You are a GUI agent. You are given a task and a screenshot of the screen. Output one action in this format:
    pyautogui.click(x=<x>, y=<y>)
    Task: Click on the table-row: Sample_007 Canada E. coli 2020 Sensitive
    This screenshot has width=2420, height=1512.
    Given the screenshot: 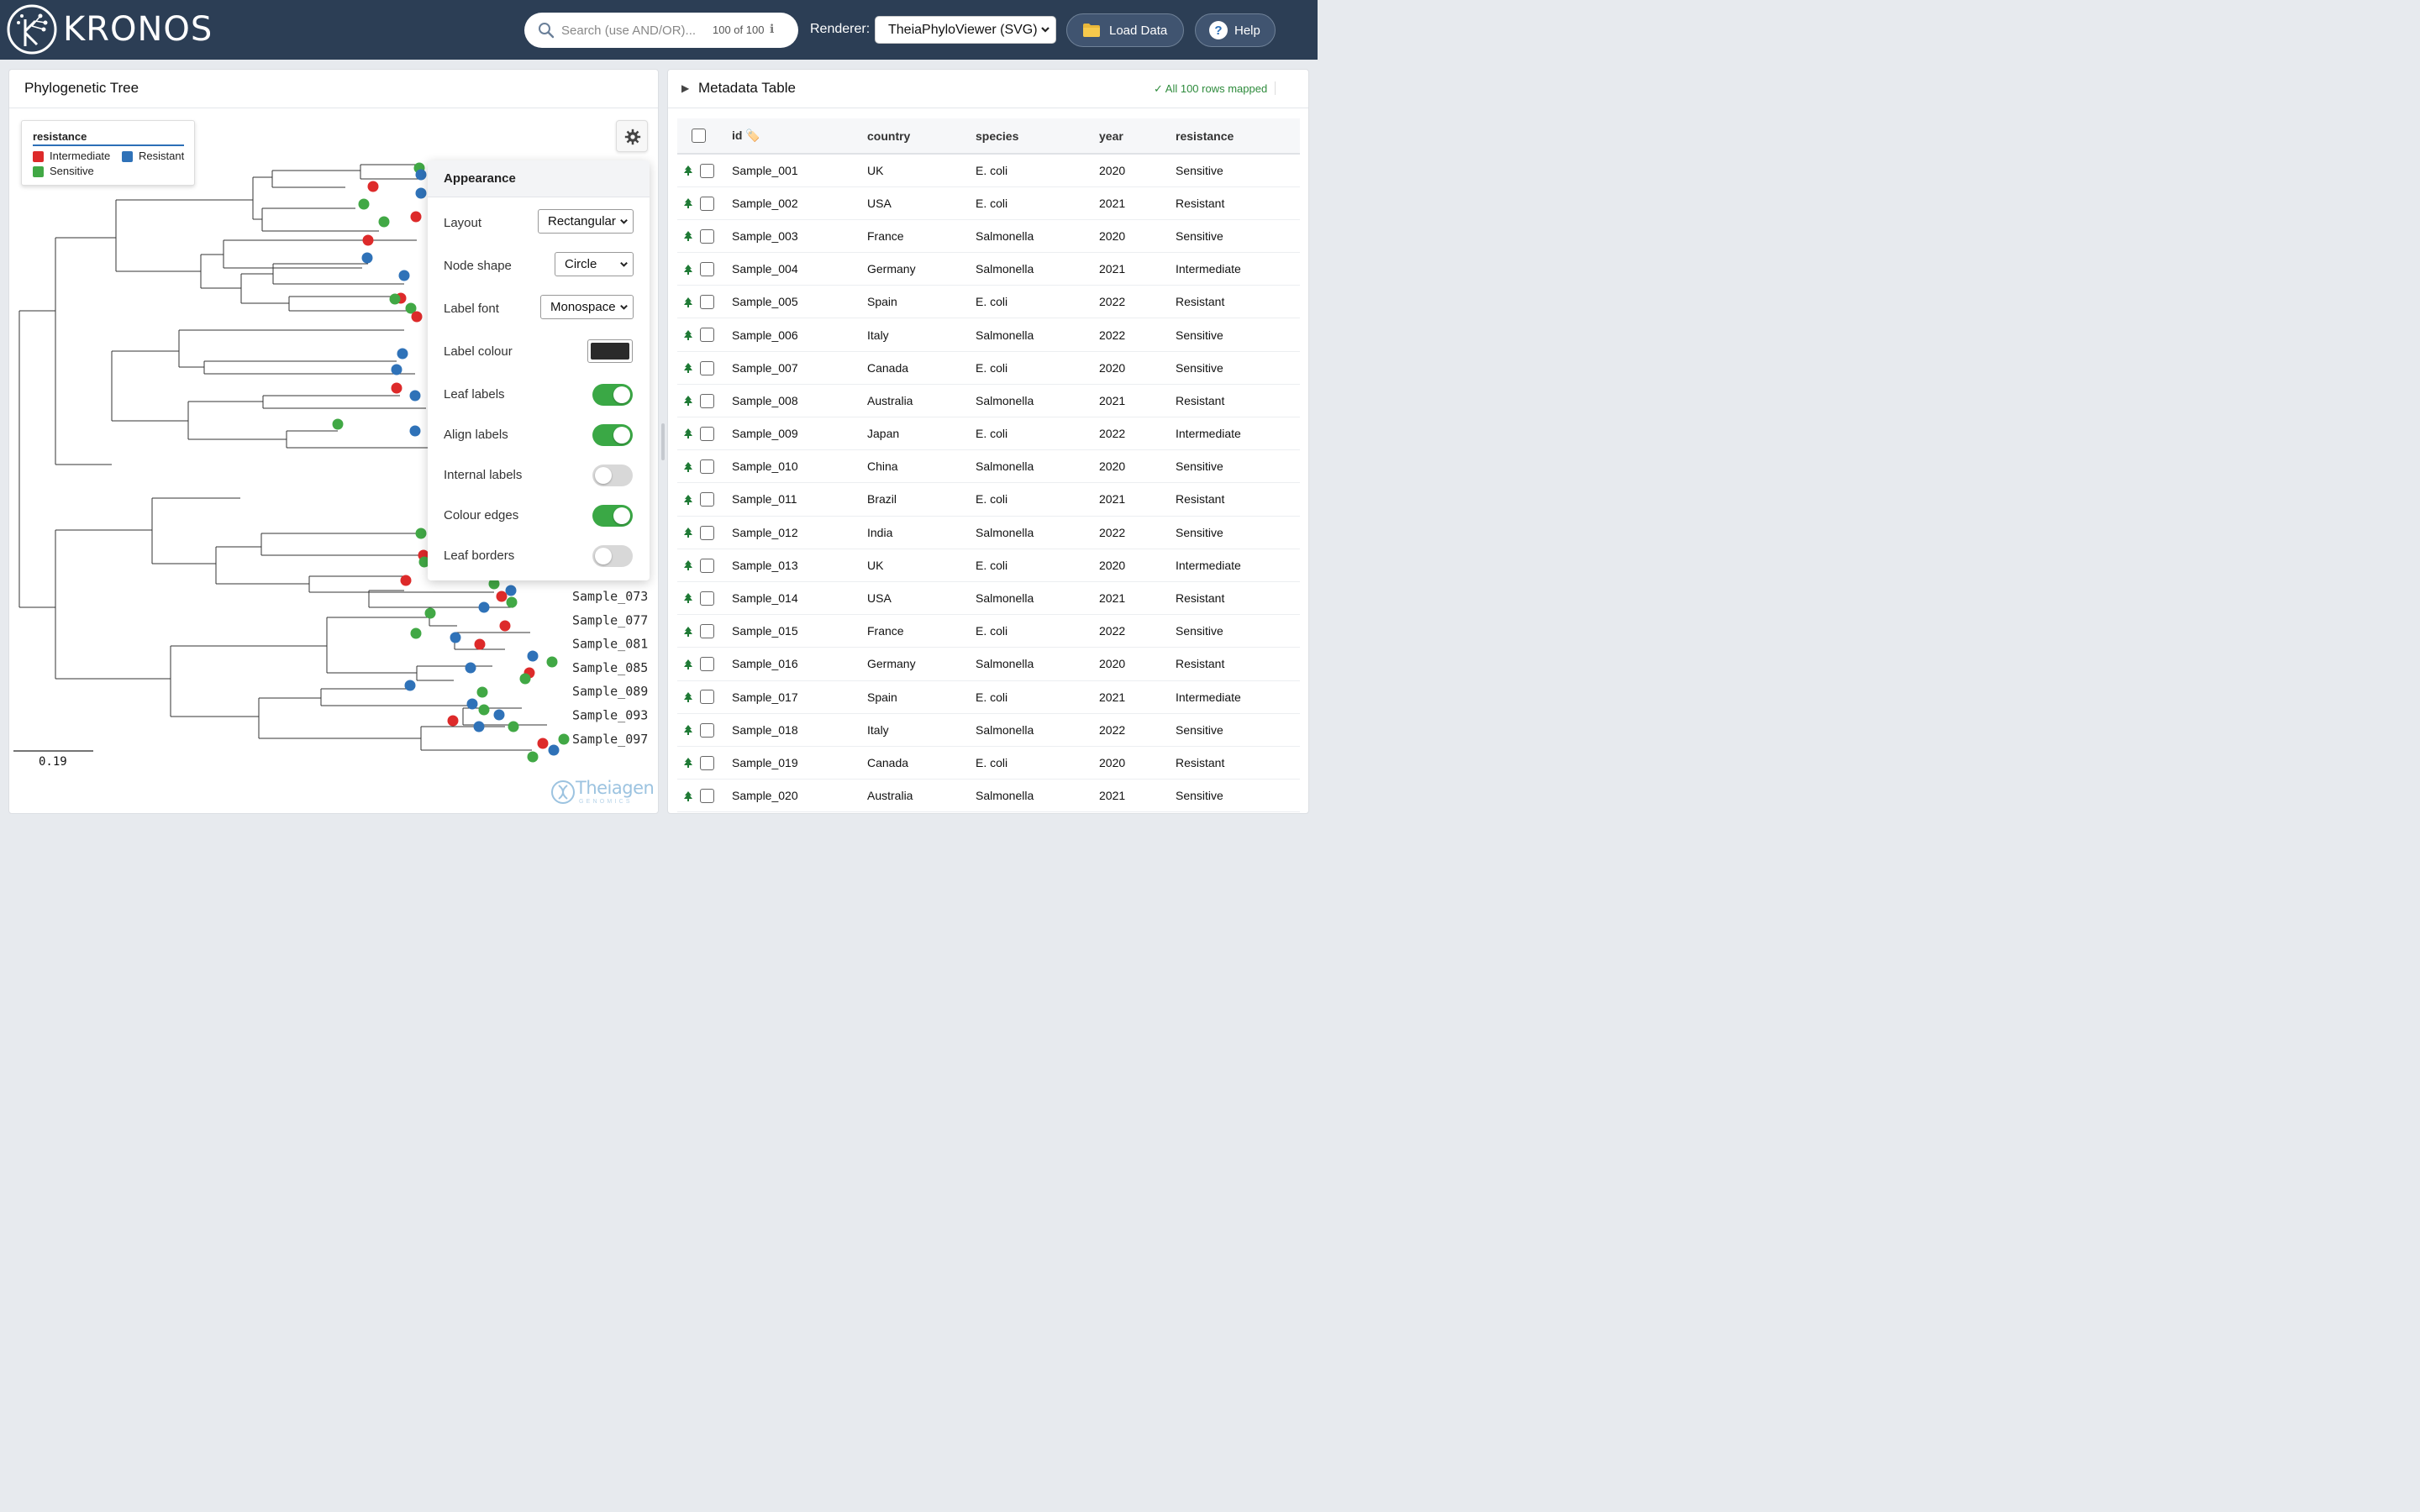 What is the action you would take?
    pyautogui.click(x=989, y=368)
    